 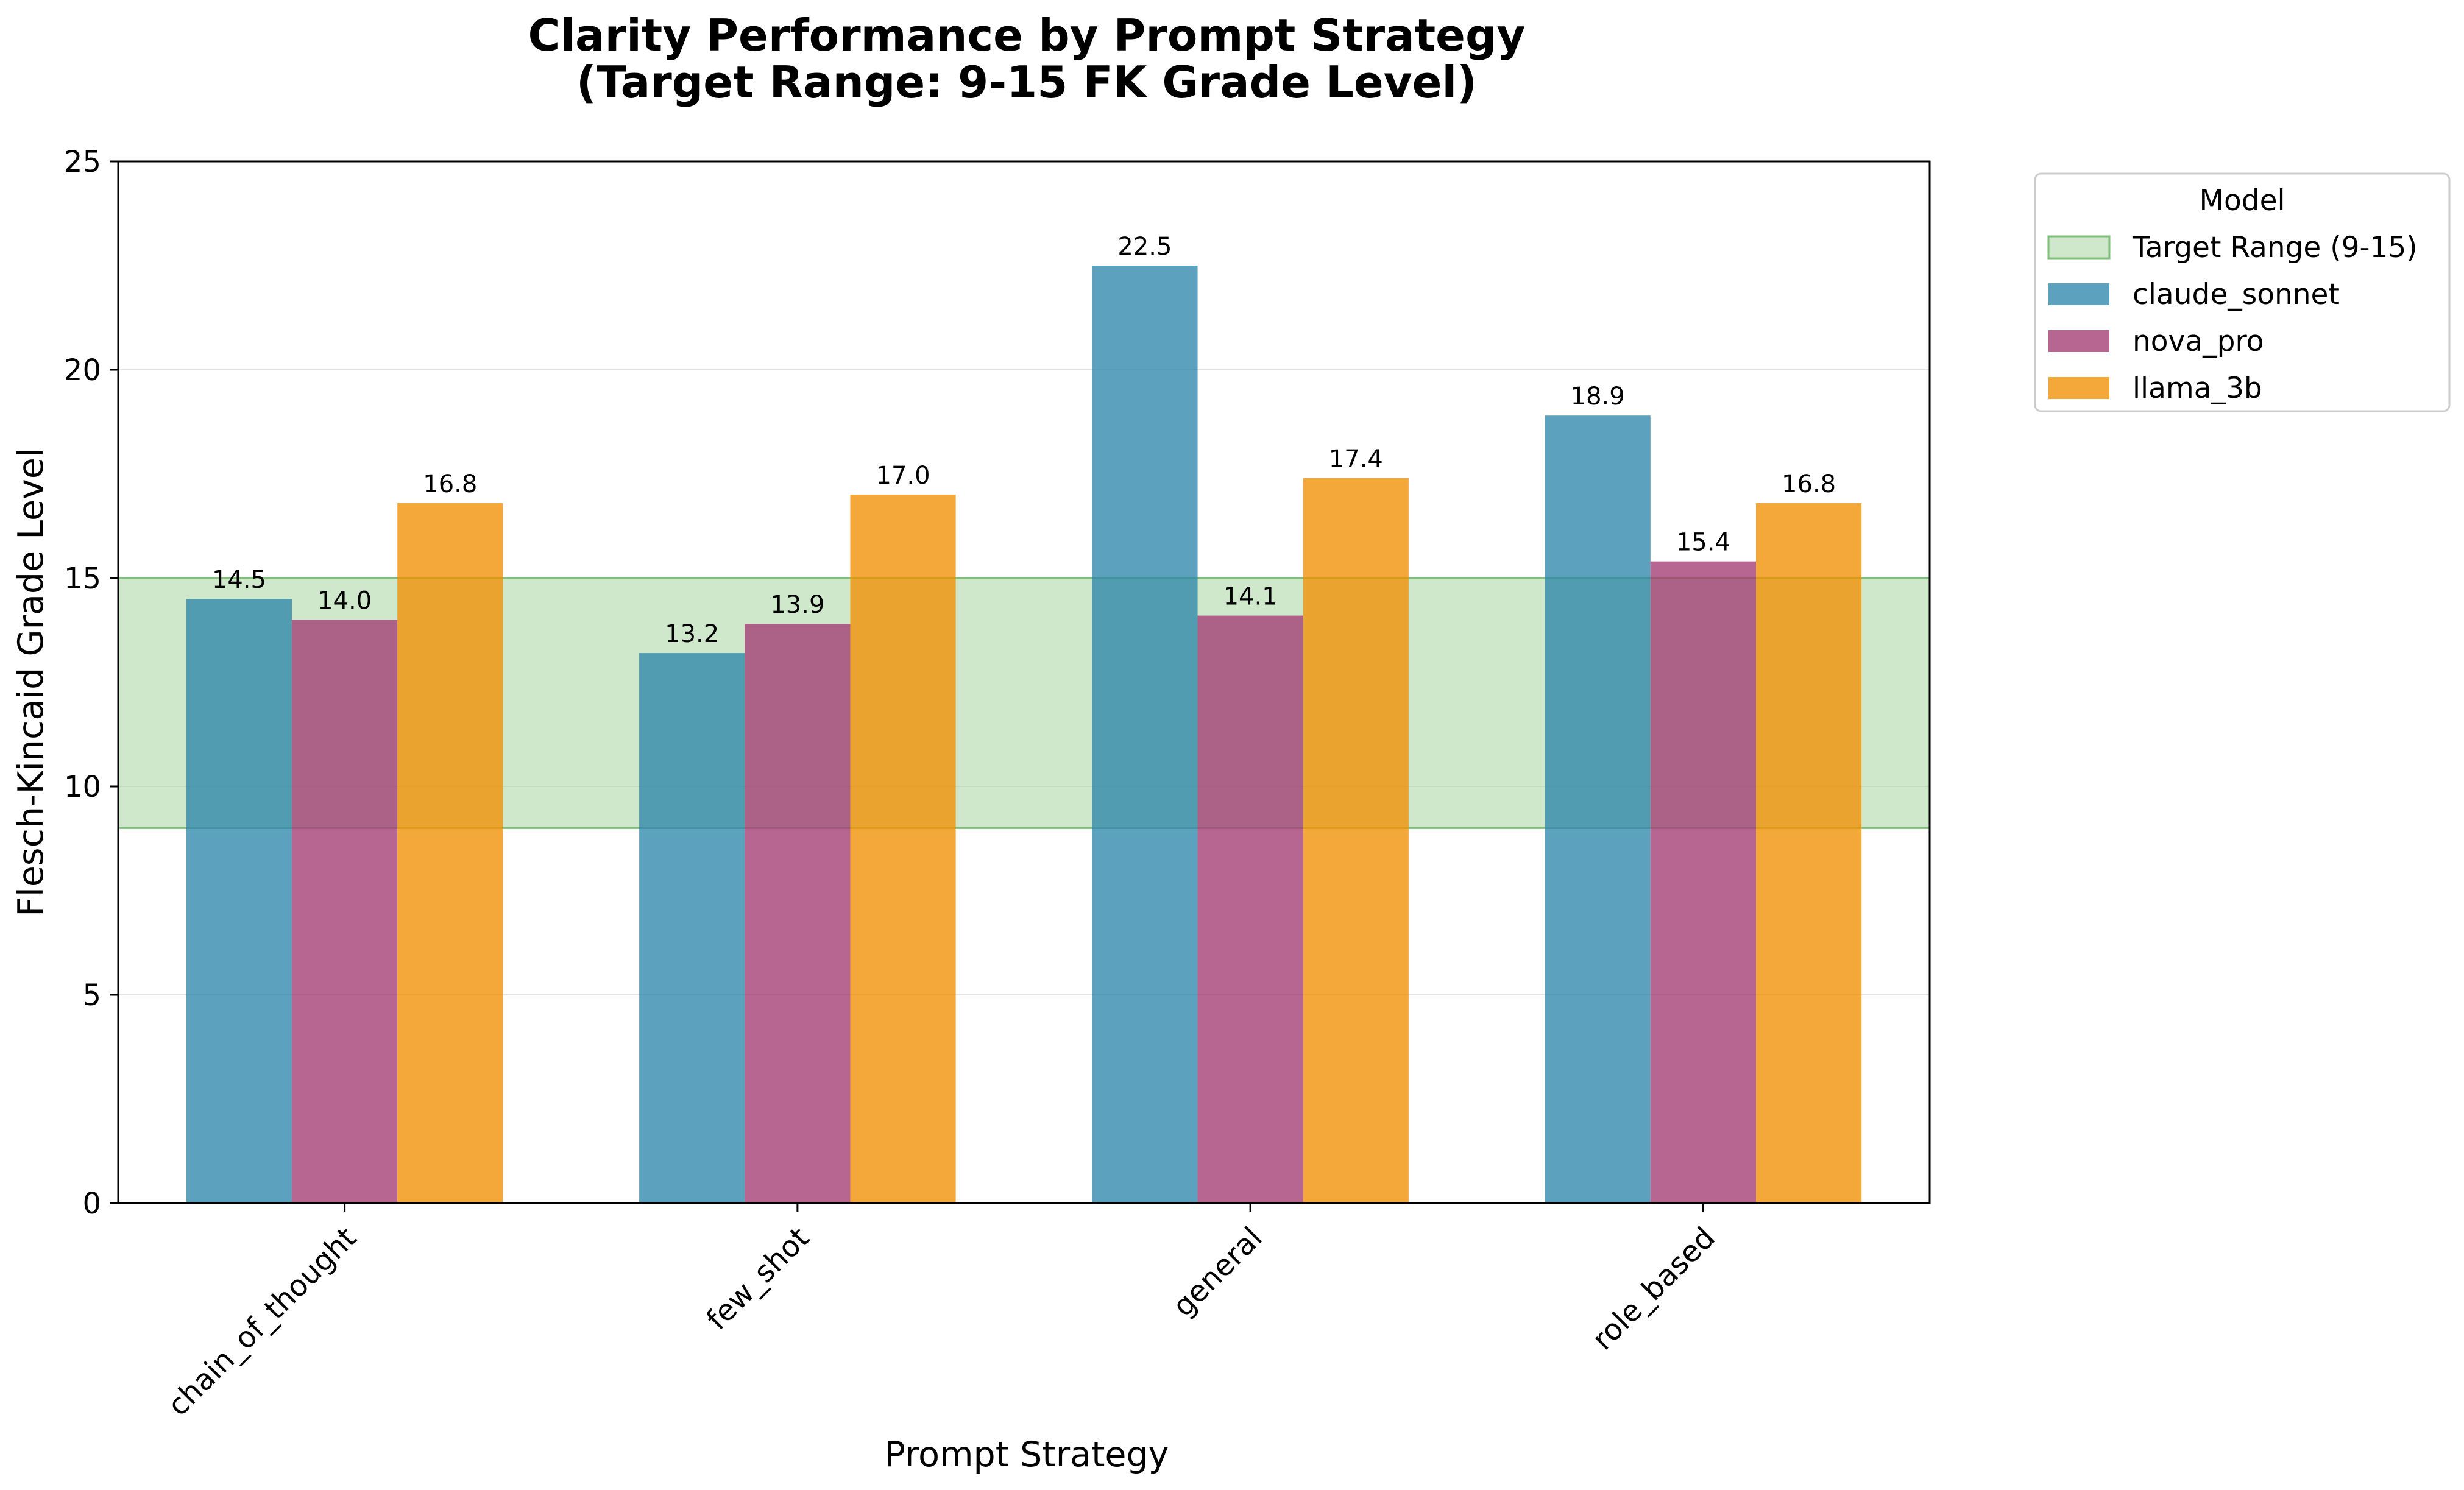 What do you see at coordinates (2078, 388) in the screenshot?
I see `legend-swatch-llama_3b` at bounding box center [2078, 388].